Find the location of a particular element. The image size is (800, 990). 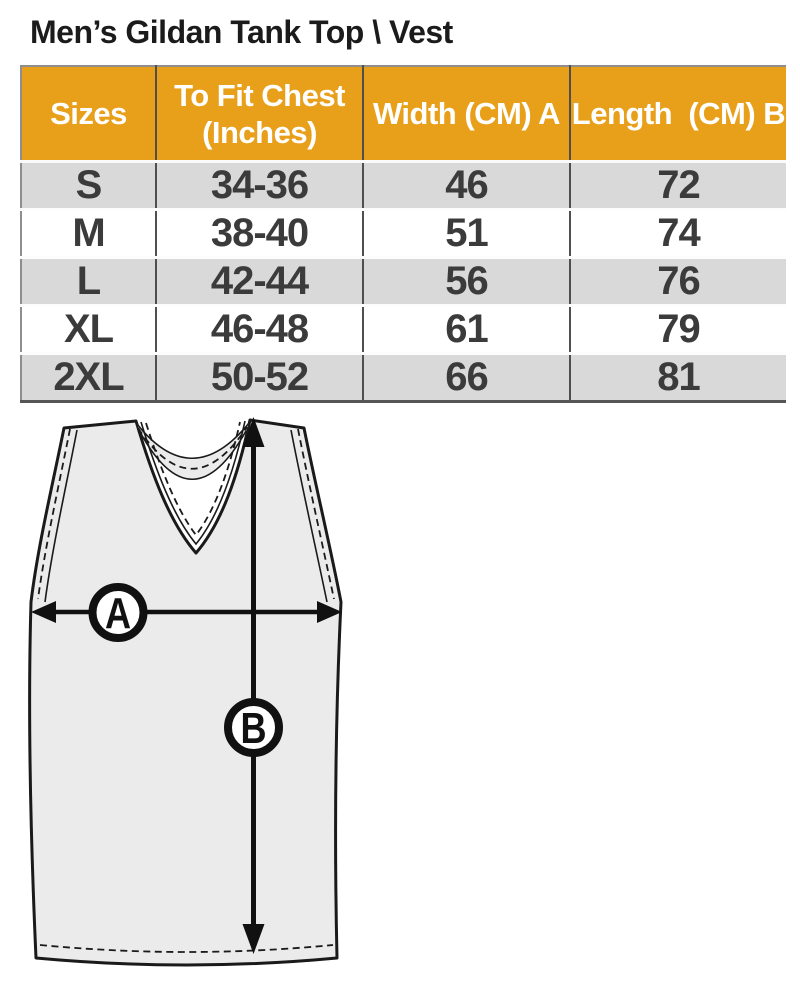

collar-outer-line is located at coordinates (193, 440).